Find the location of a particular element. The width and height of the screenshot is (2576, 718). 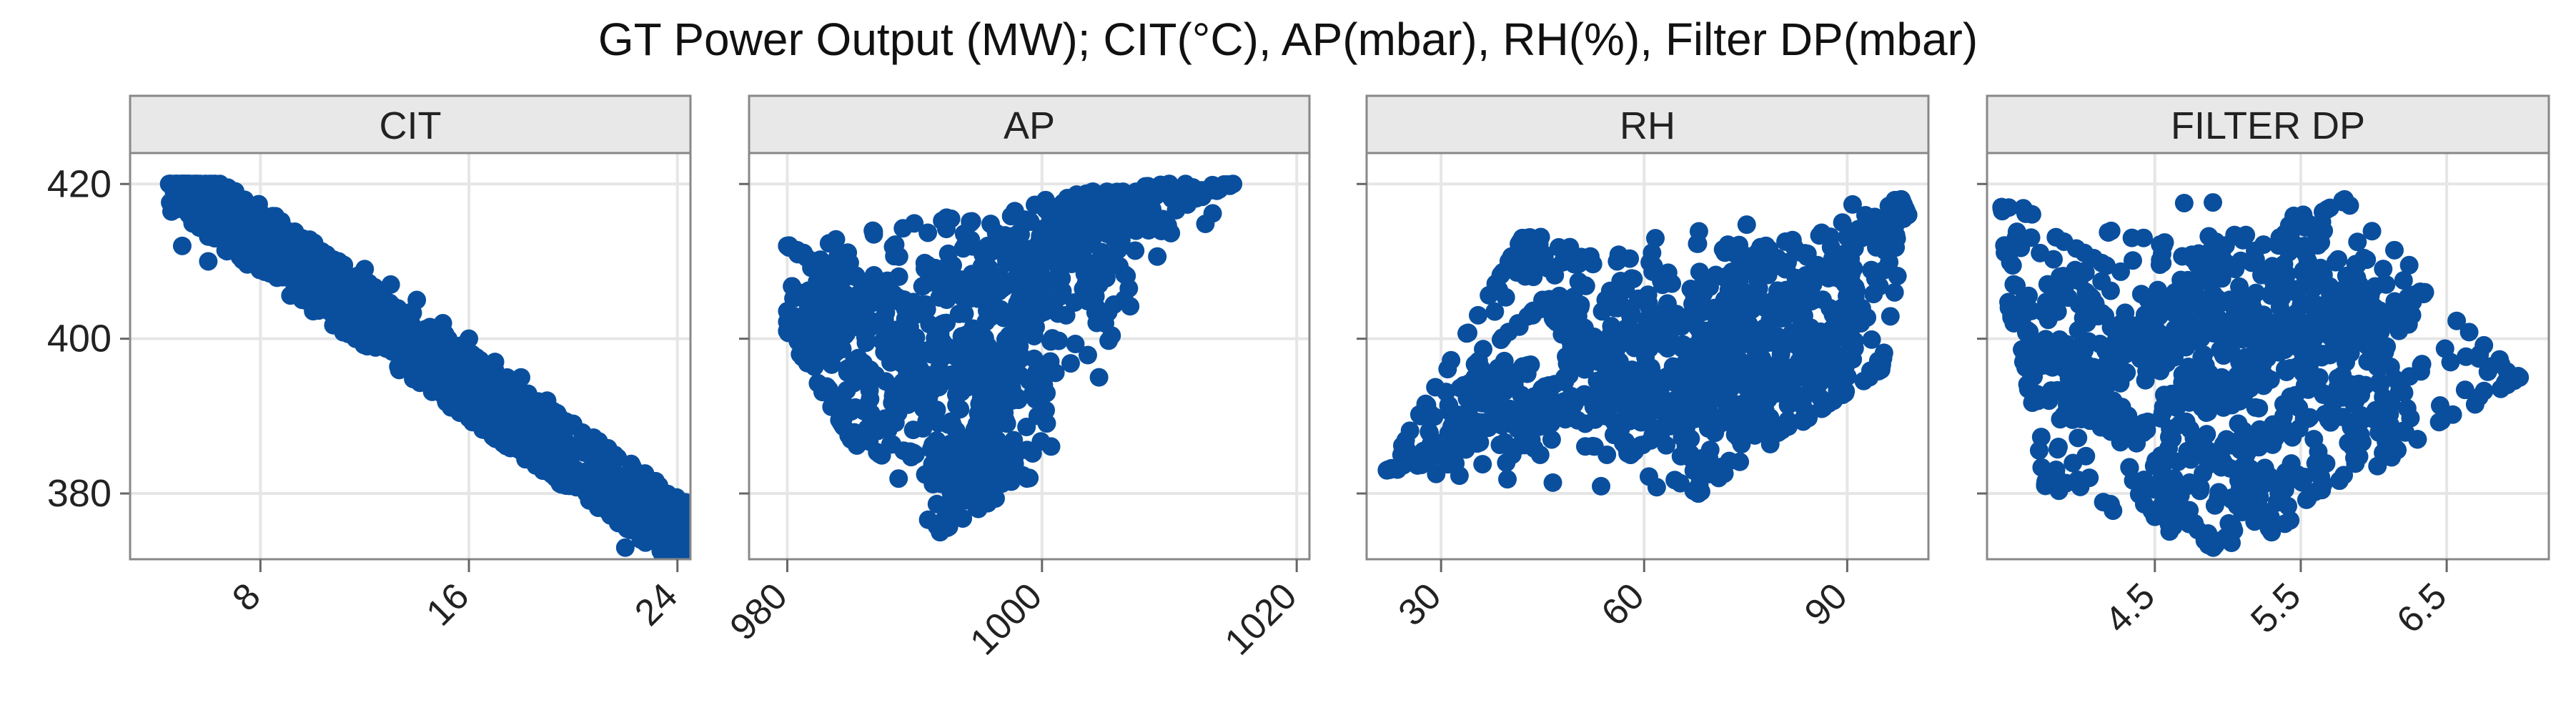

strip-label-ap: AP is located at coordinates (1030, 126).